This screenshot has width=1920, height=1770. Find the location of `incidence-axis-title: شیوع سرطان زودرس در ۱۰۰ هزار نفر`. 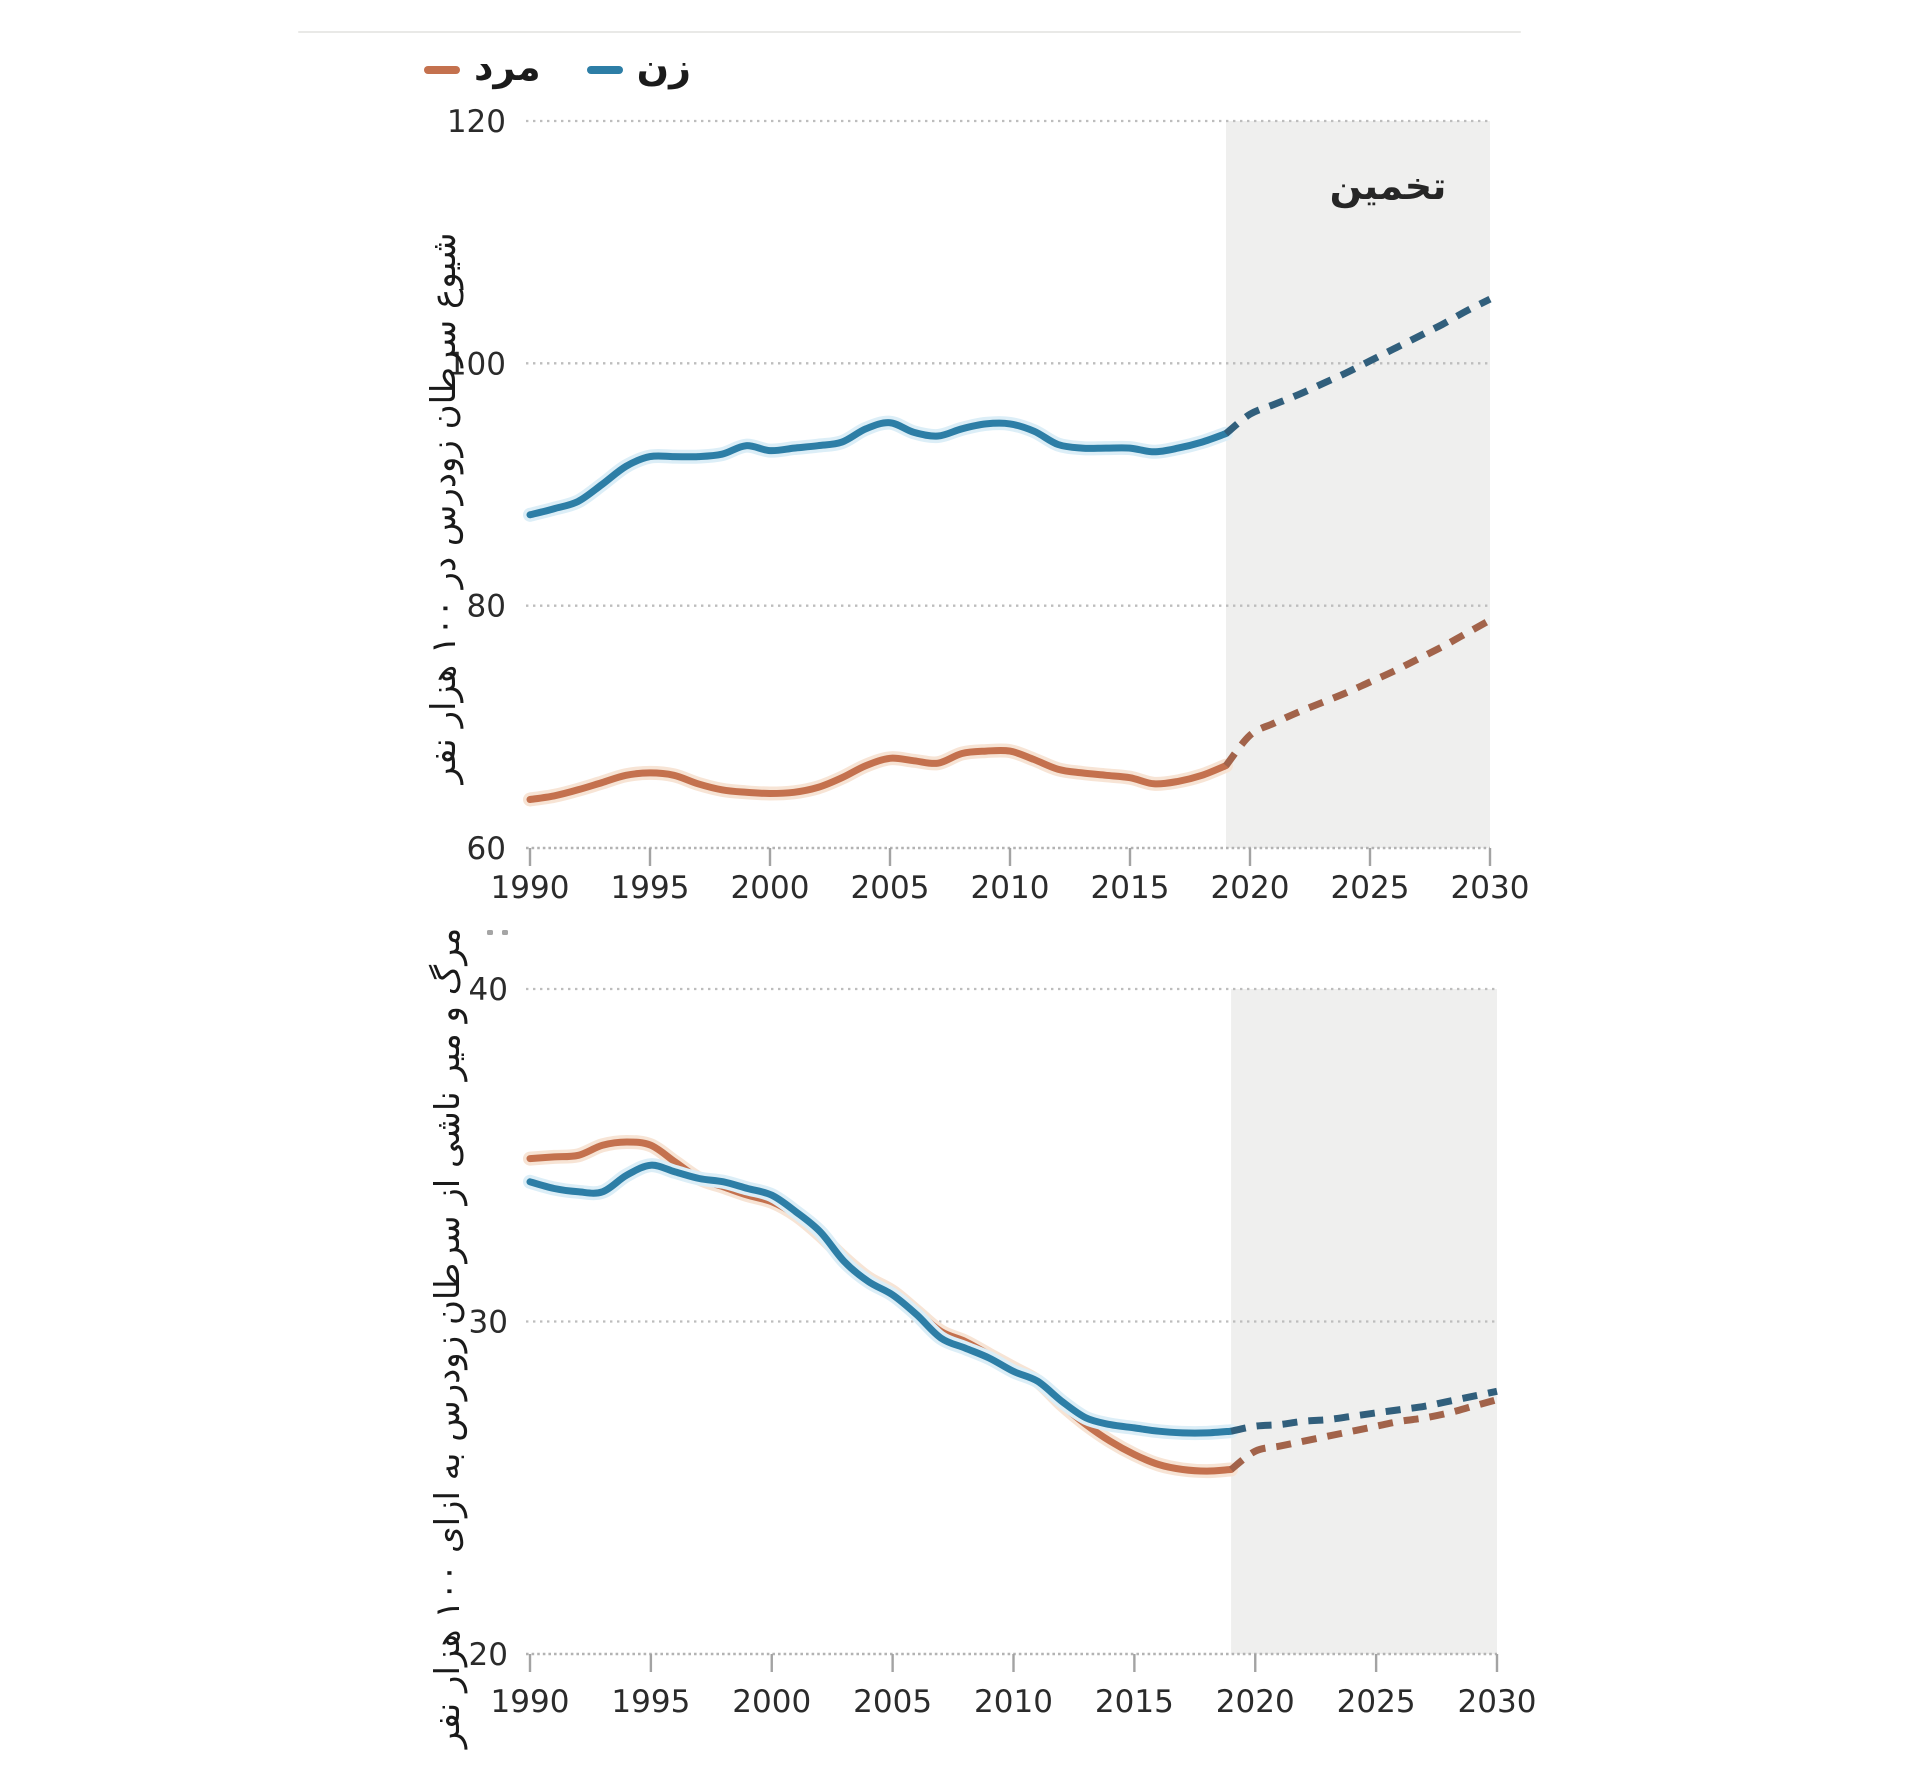

incidence-axis-title: شیوع سرطان زودرس در ۱۰۰ هزار نفر is located at coordinates (444, 508).